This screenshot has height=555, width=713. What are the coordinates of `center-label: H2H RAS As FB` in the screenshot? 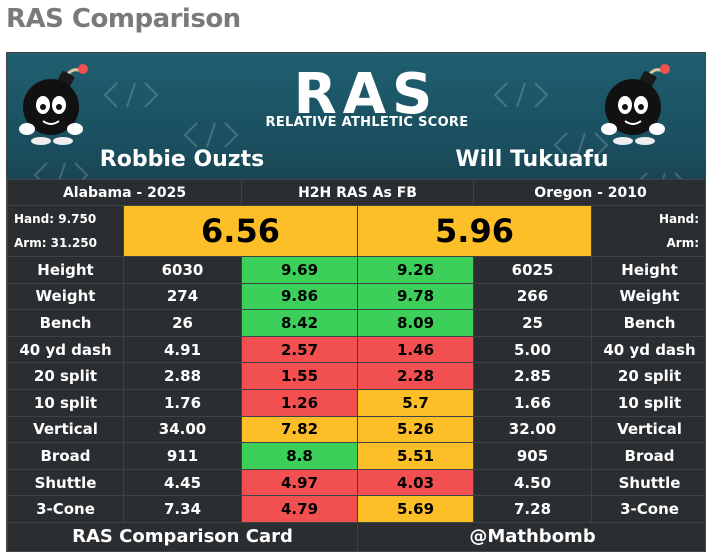 It's located at (358, 192).